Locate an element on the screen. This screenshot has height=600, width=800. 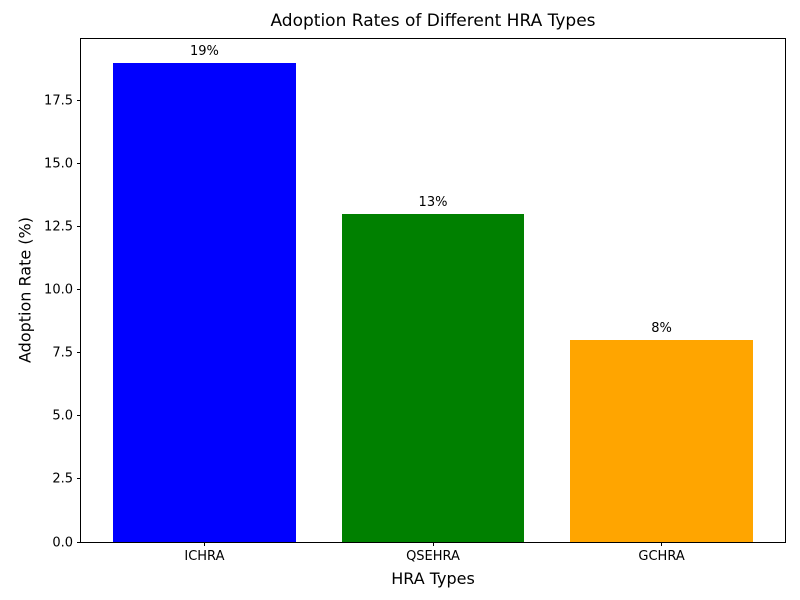
bar-value-label: 13% is located at coordinates (433, 203).